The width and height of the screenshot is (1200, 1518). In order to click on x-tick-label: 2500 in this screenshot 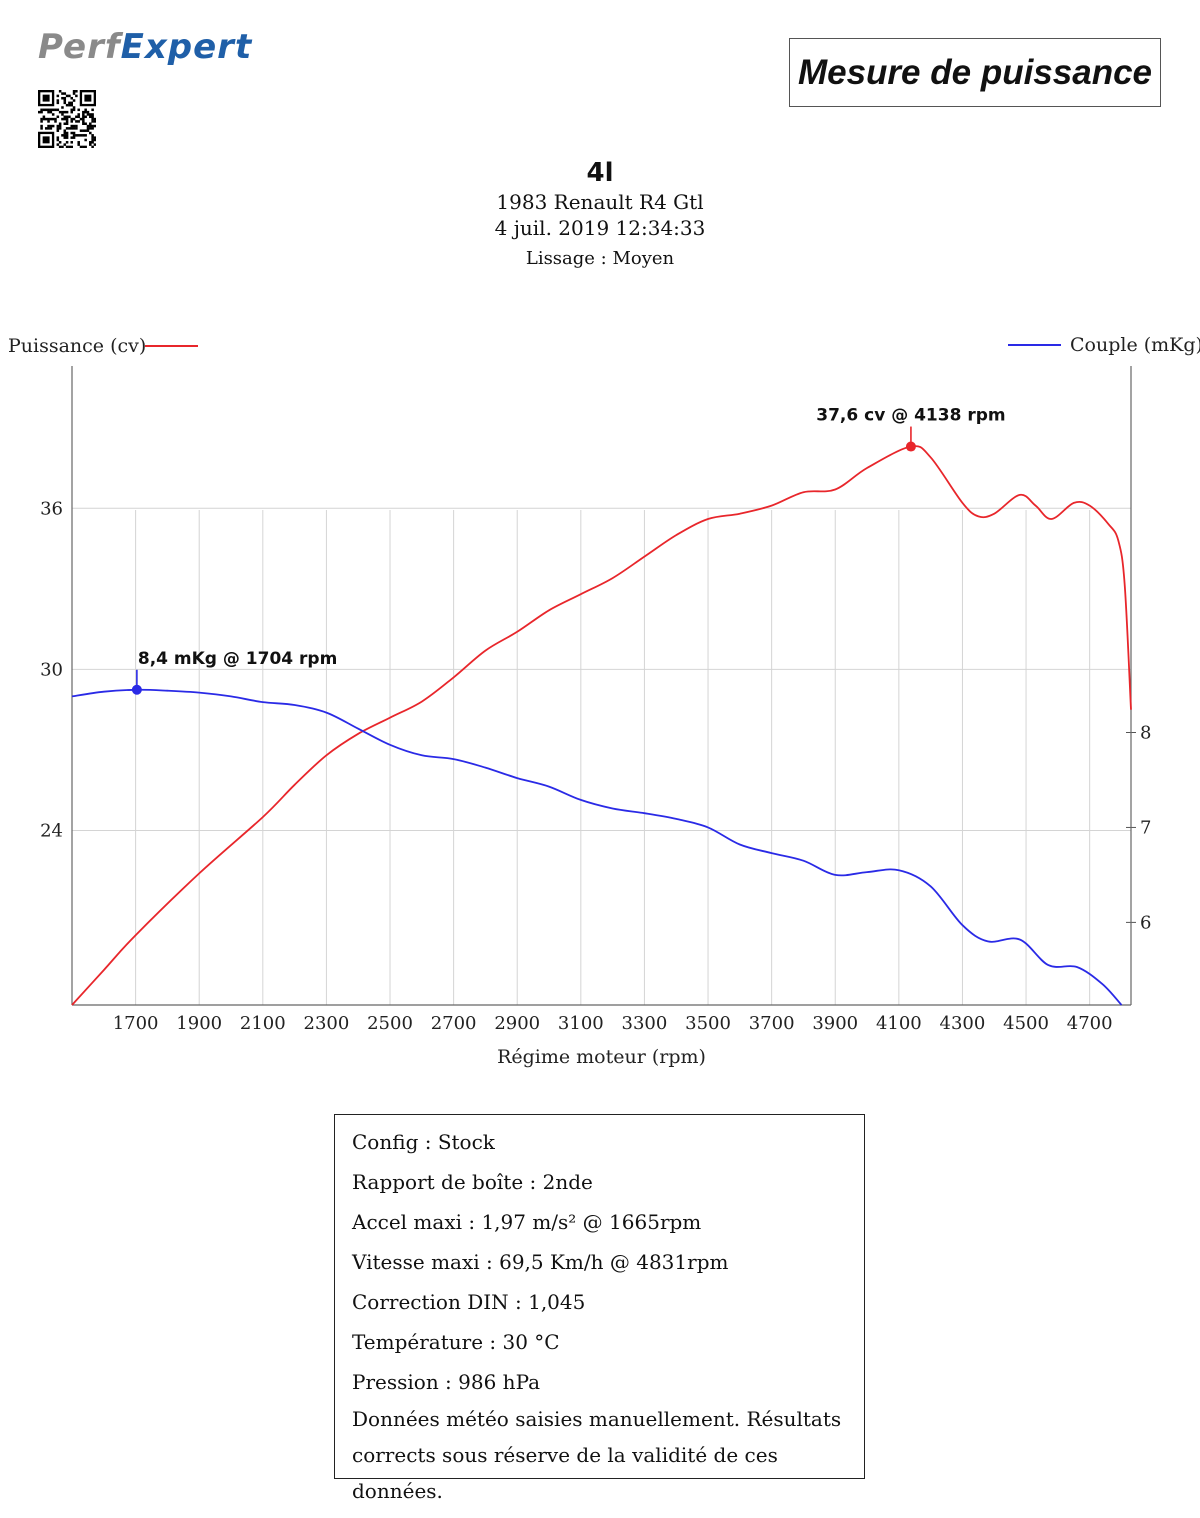, I will do `click(390, 1023)`.